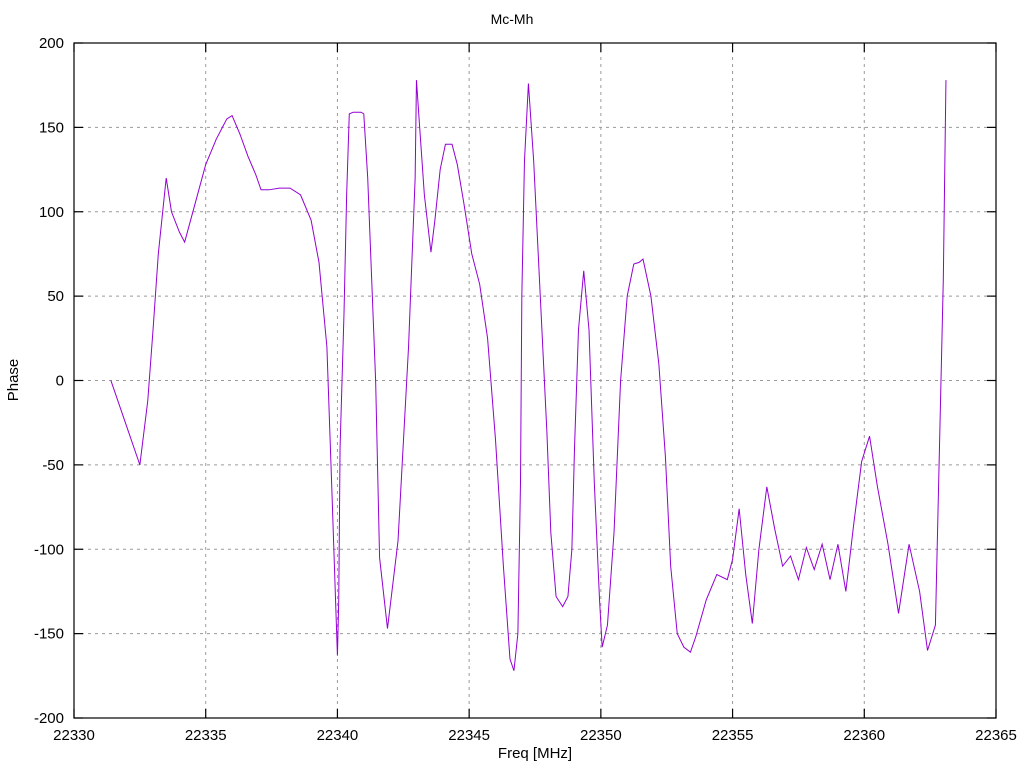 The image size is (1024, 768). I want to click on x-tick-label: 22340, so click(338, 735).